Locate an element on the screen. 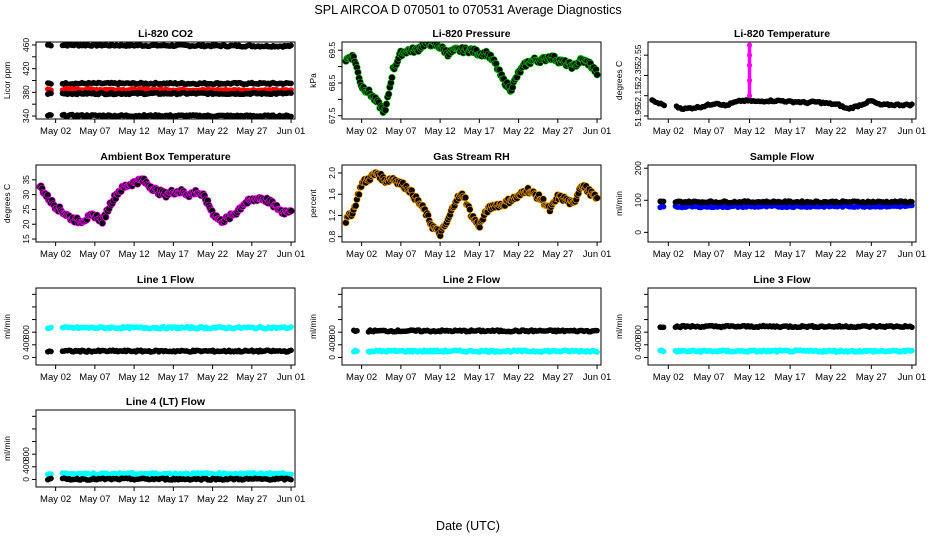 The height and width of the screenshot is (540, 936). y-tick-label: 420 is located at coordinates (26, 68).